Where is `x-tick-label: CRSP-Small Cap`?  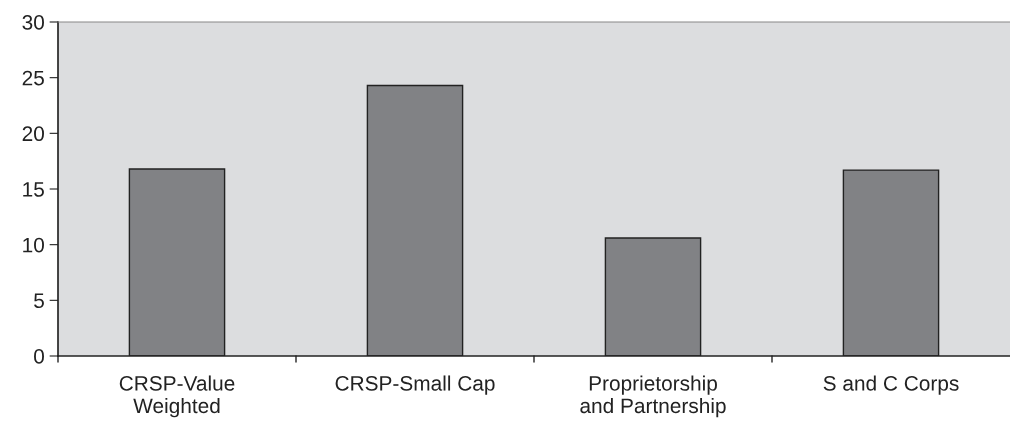 x-tick-label: CRSP-Small Cap is located at coordinates (415, 385).